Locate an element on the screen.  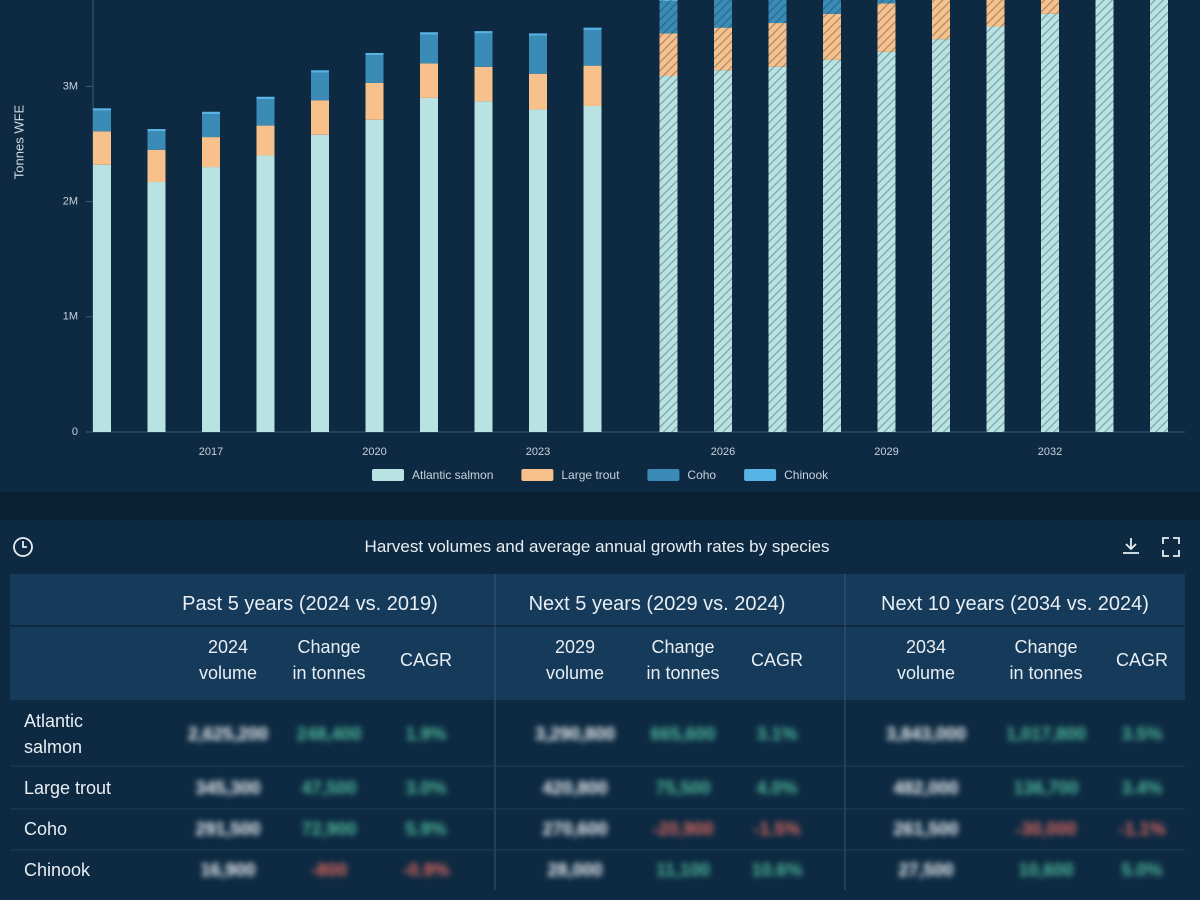
table-cell: 2029 volume is located at coordinates (575, 660).